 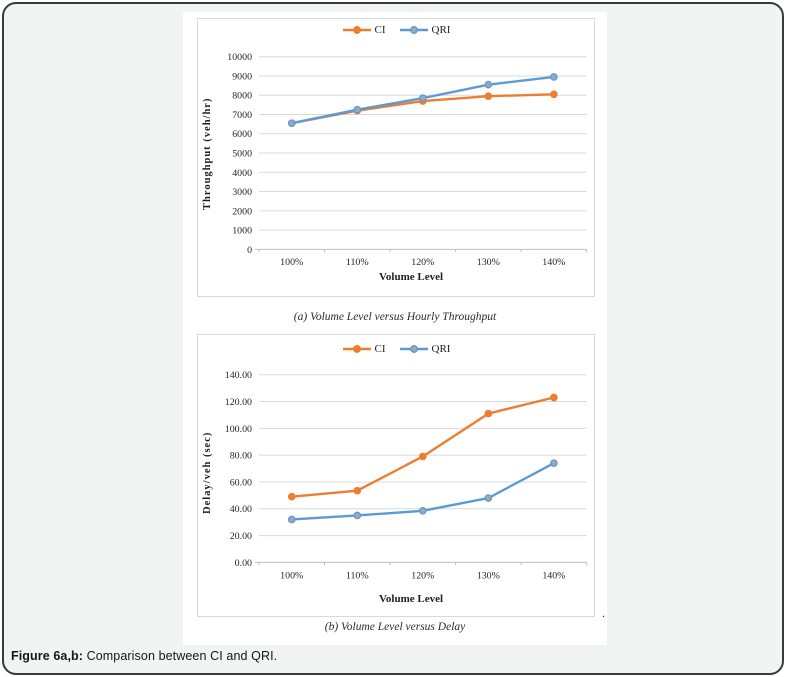 What do you see at coordinates (243, 563) in the screenshot?
I see `y-tick-label: 0.00` at bounding box center [243, 563].